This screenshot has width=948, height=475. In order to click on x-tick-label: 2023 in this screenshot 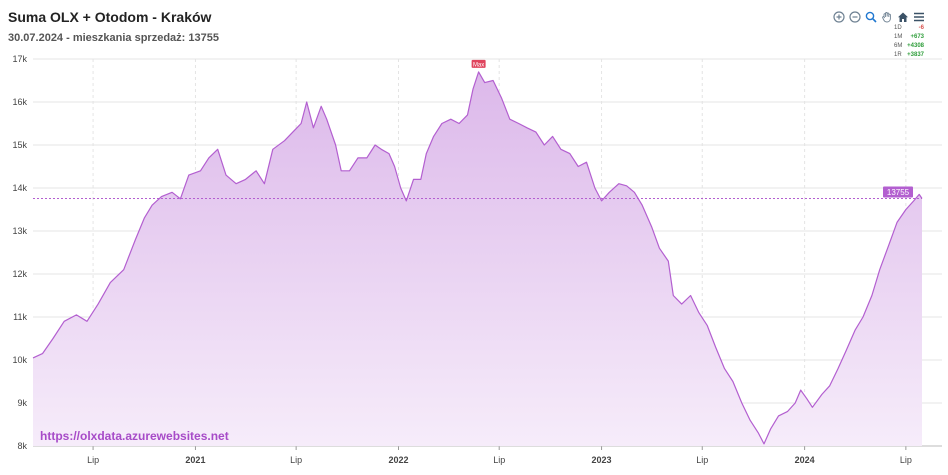, I will do `click(602, 460)`.